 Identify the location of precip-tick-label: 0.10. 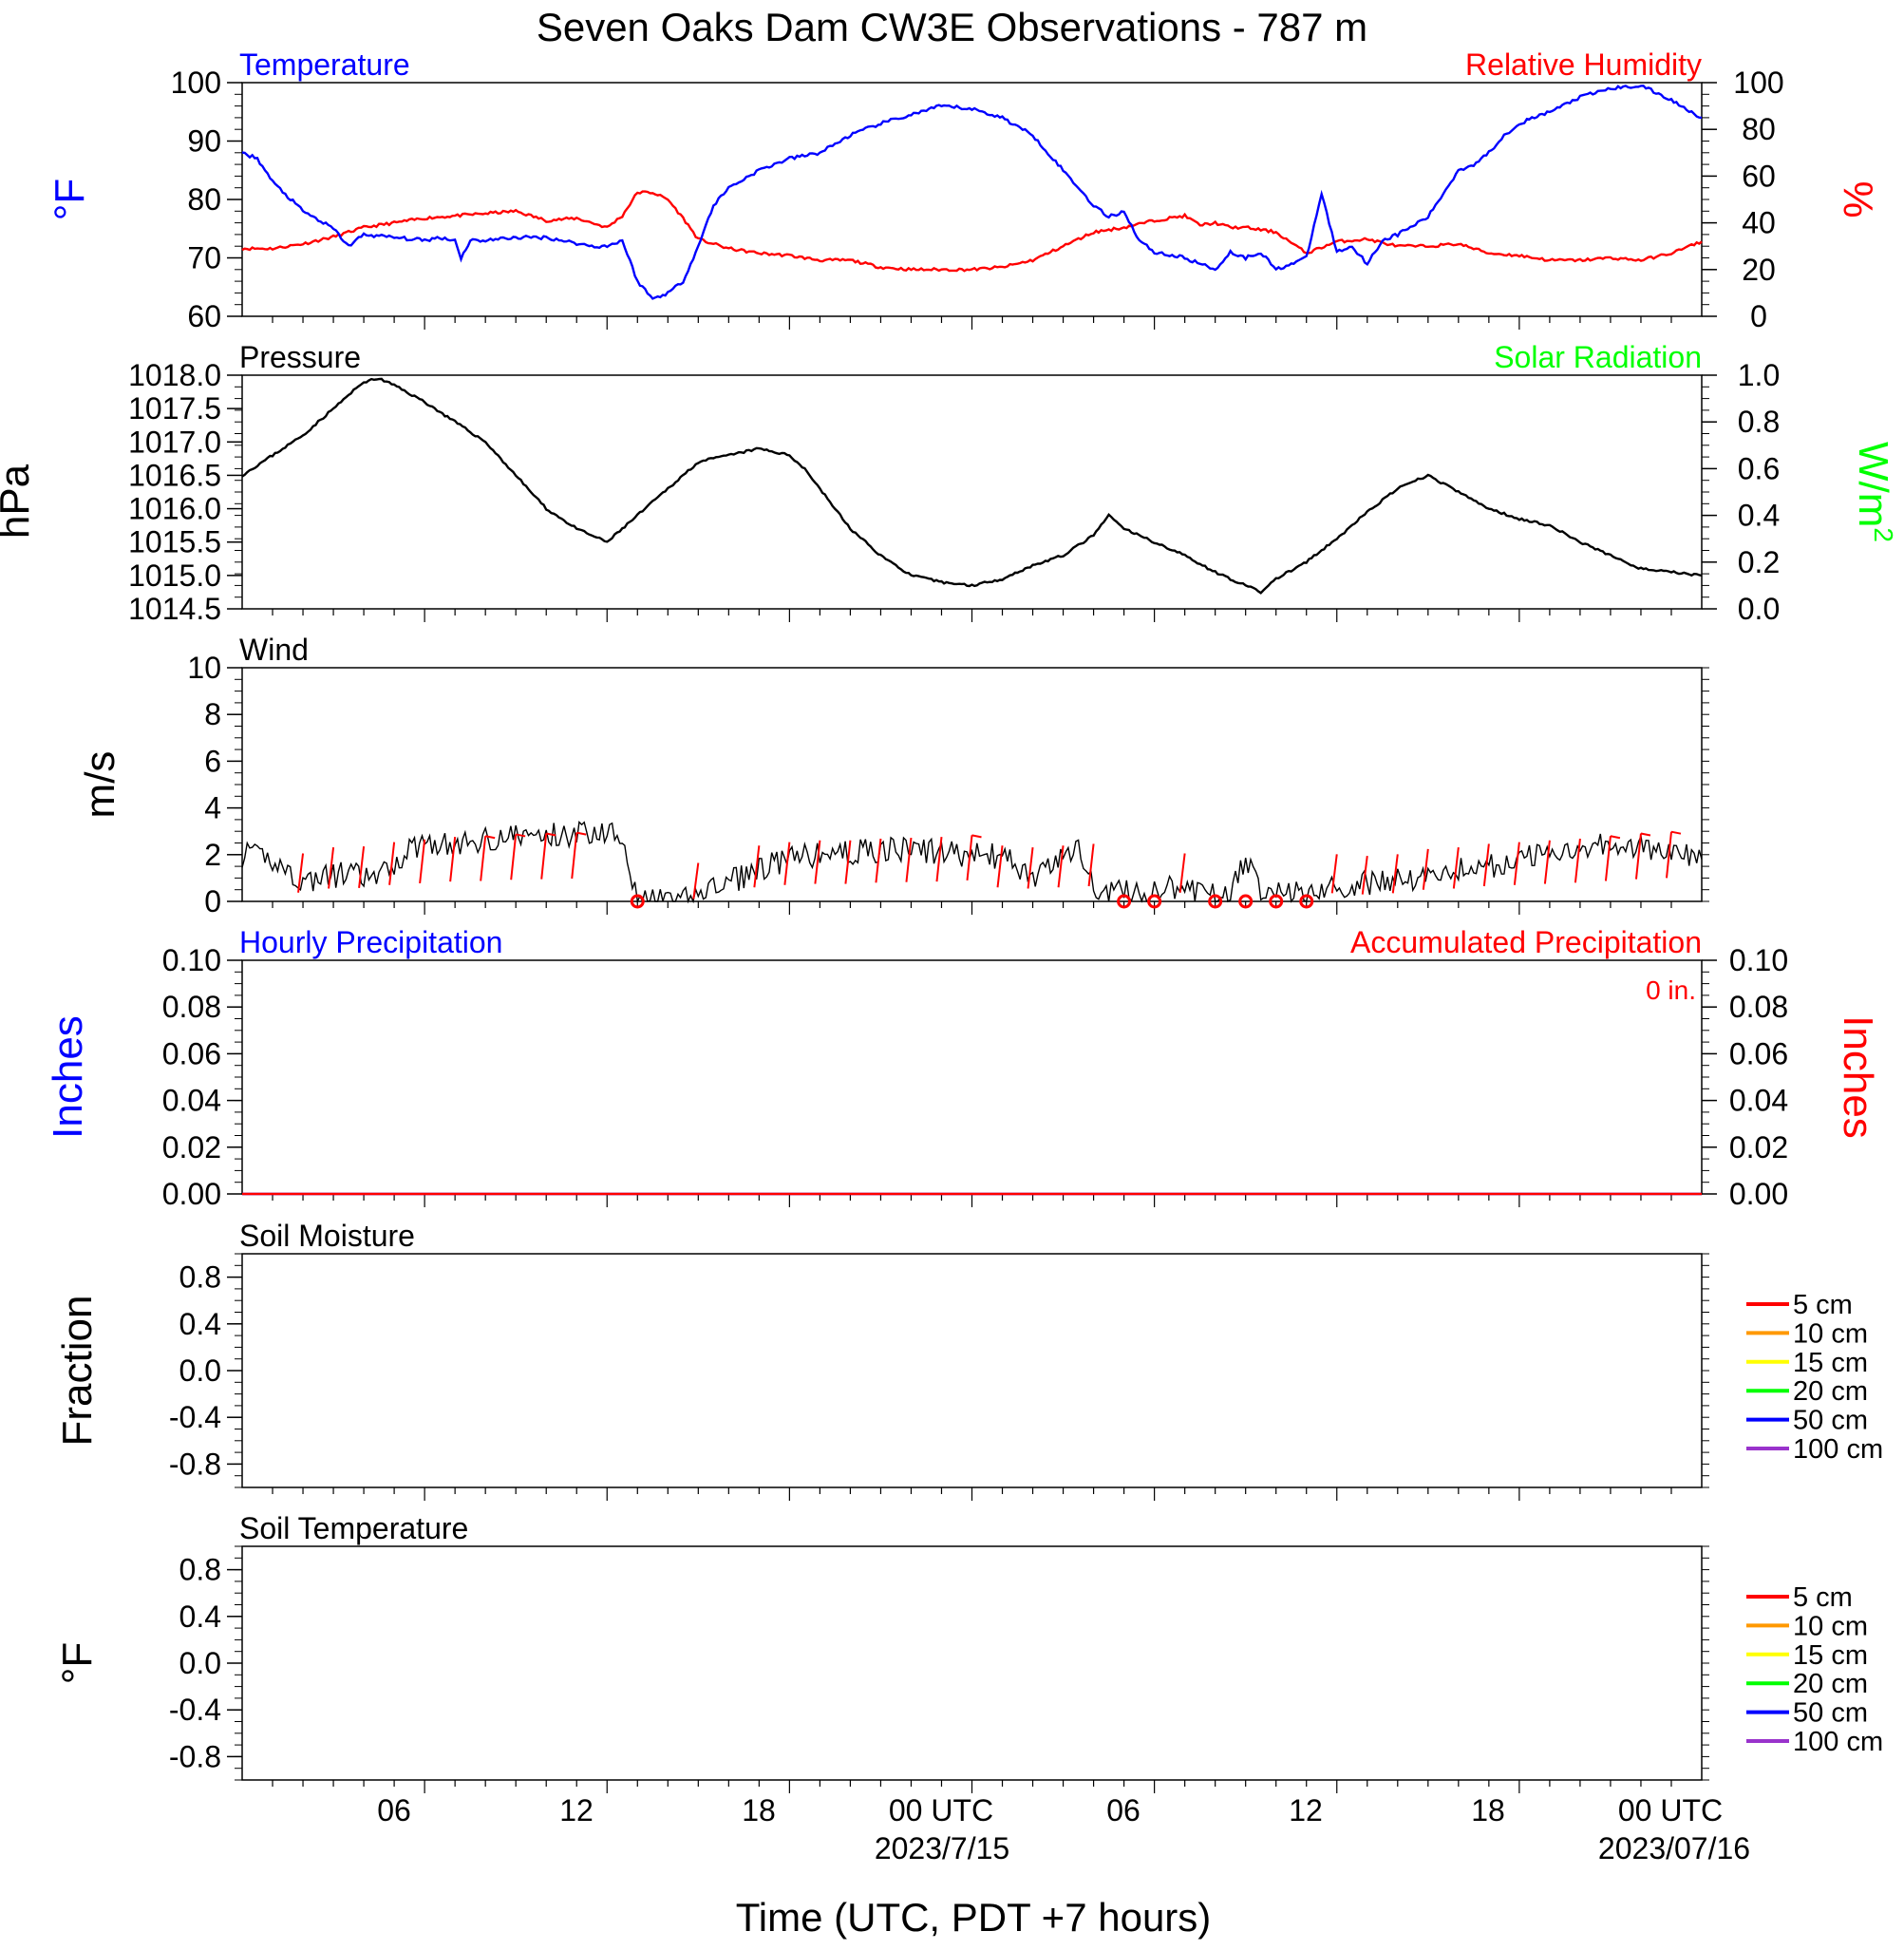
(192, 960).